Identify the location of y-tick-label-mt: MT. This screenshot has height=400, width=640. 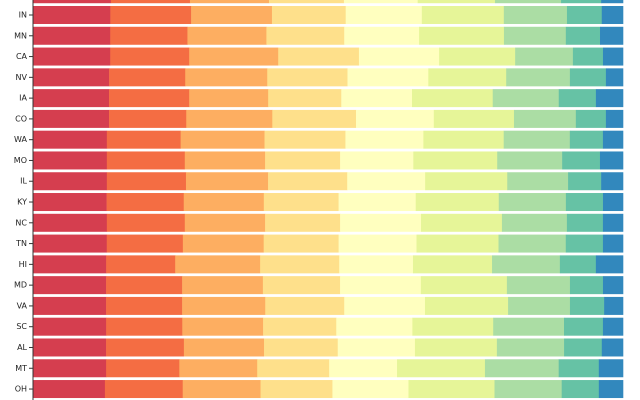
(21, 368).